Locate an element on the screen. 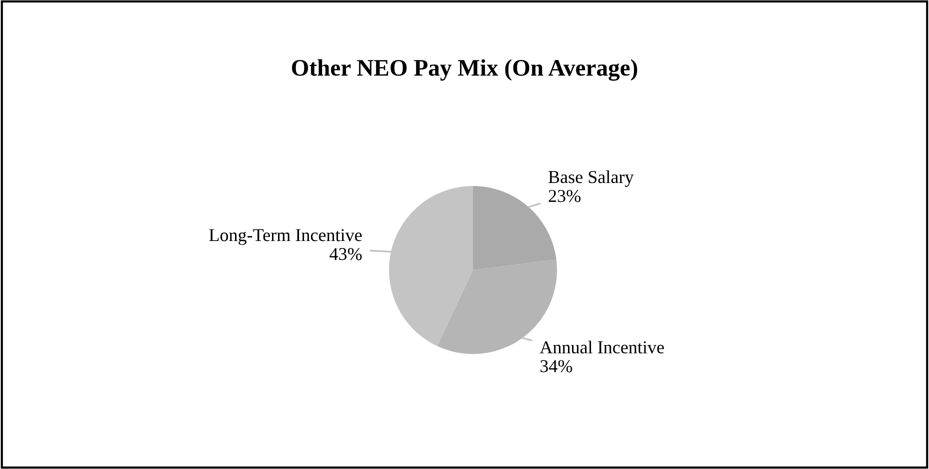  data-label: 43% is located at coordinates (346, 254).